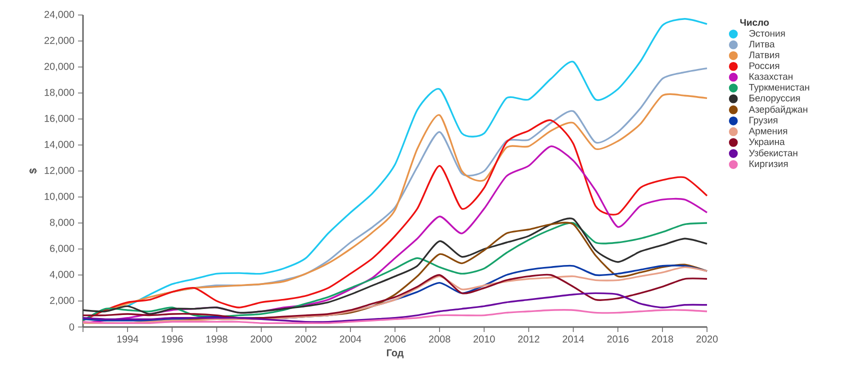  Describe the element at coordinates (59, 67) in the screenshot. I see `y-tick-label: 20,000` at that location.